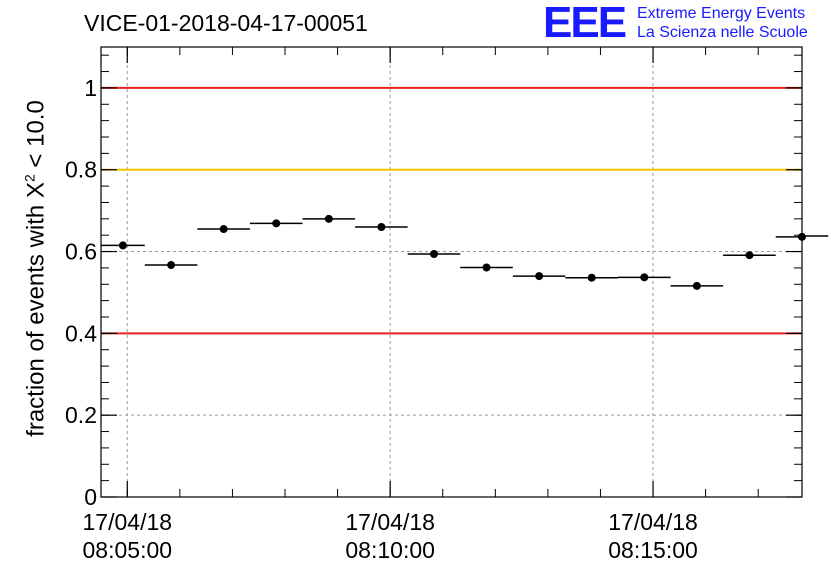 Image resolution: width=836 pixels, height=572 pixels. I want to click on x-tick-time: 08:10:00, so click(390, 550).